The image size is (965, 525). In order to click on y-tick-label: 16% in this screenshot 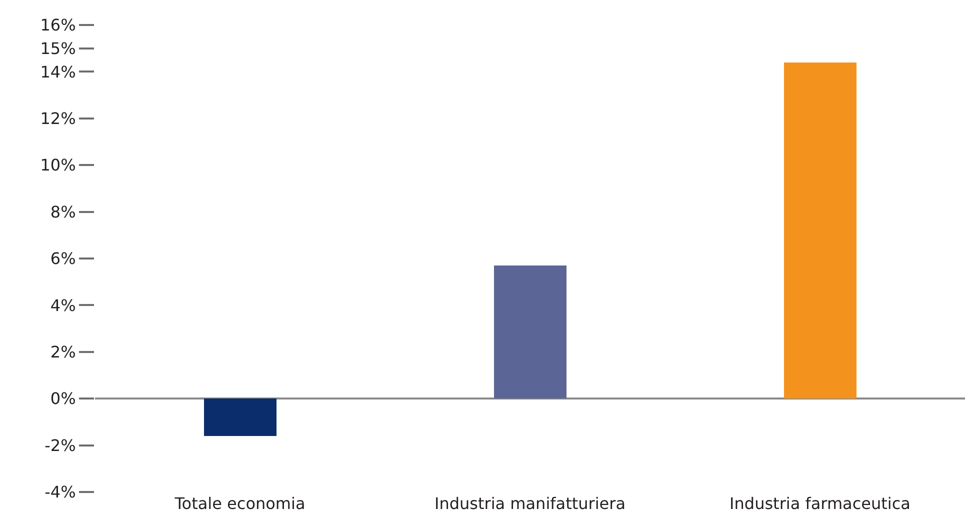, I will do `click(58, 25)`.